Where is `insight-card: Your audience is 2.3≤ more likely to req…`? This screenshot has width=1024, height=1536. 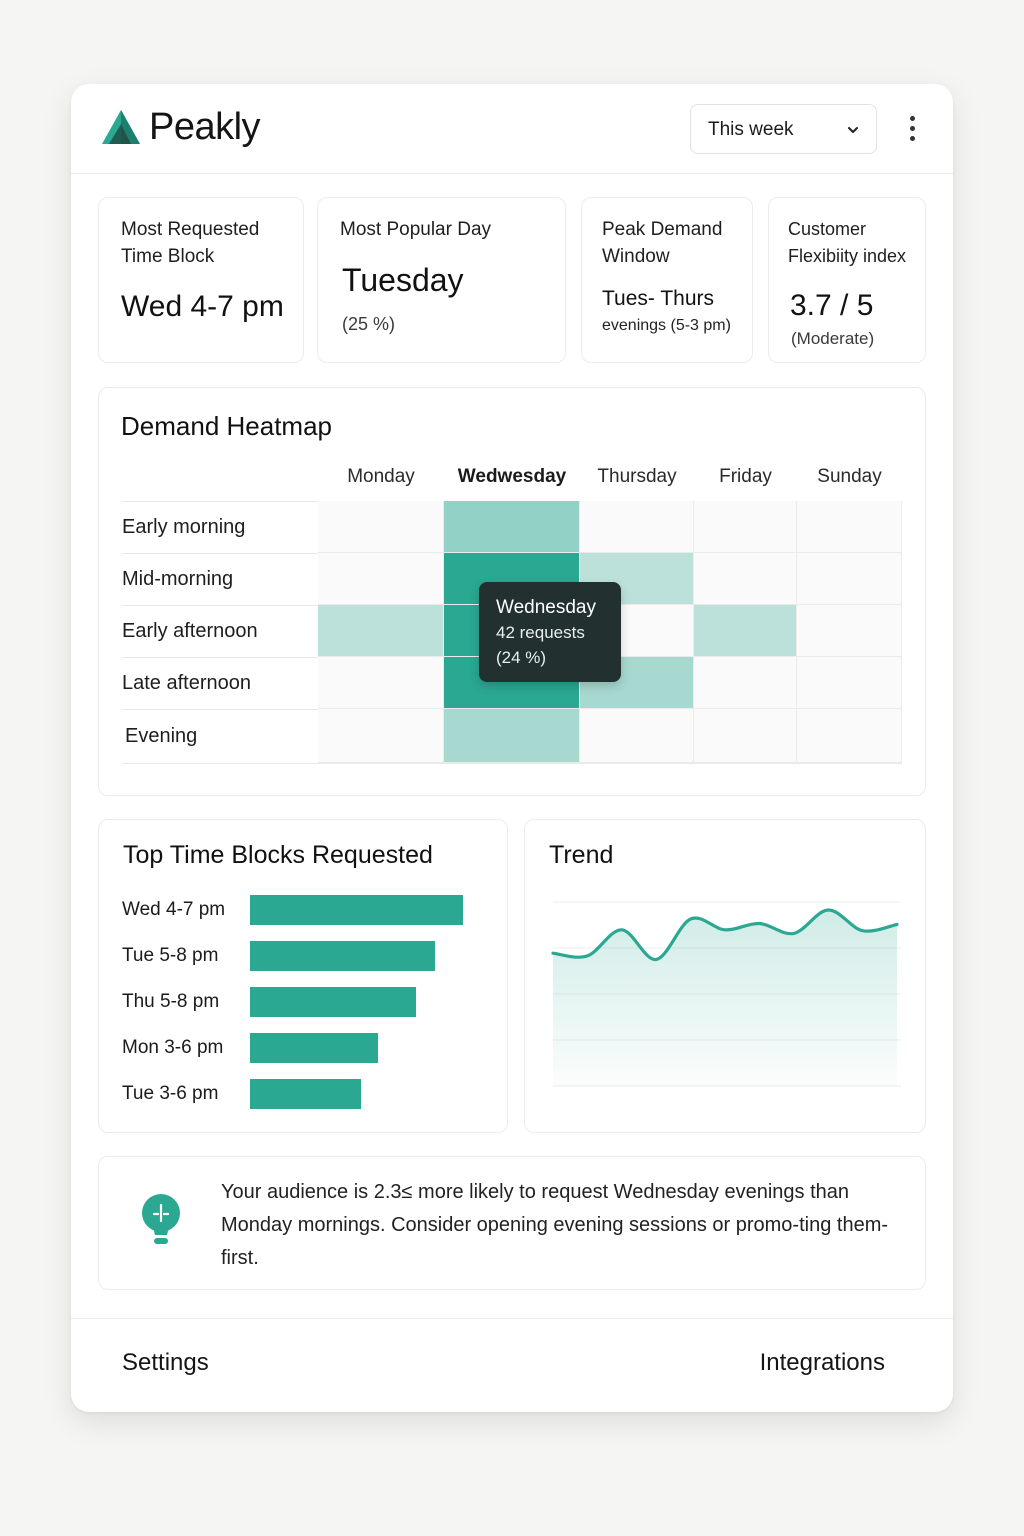 insight-card: Your audience is 2.3≤ more likely to req… is located at coordinates (512, 1223).